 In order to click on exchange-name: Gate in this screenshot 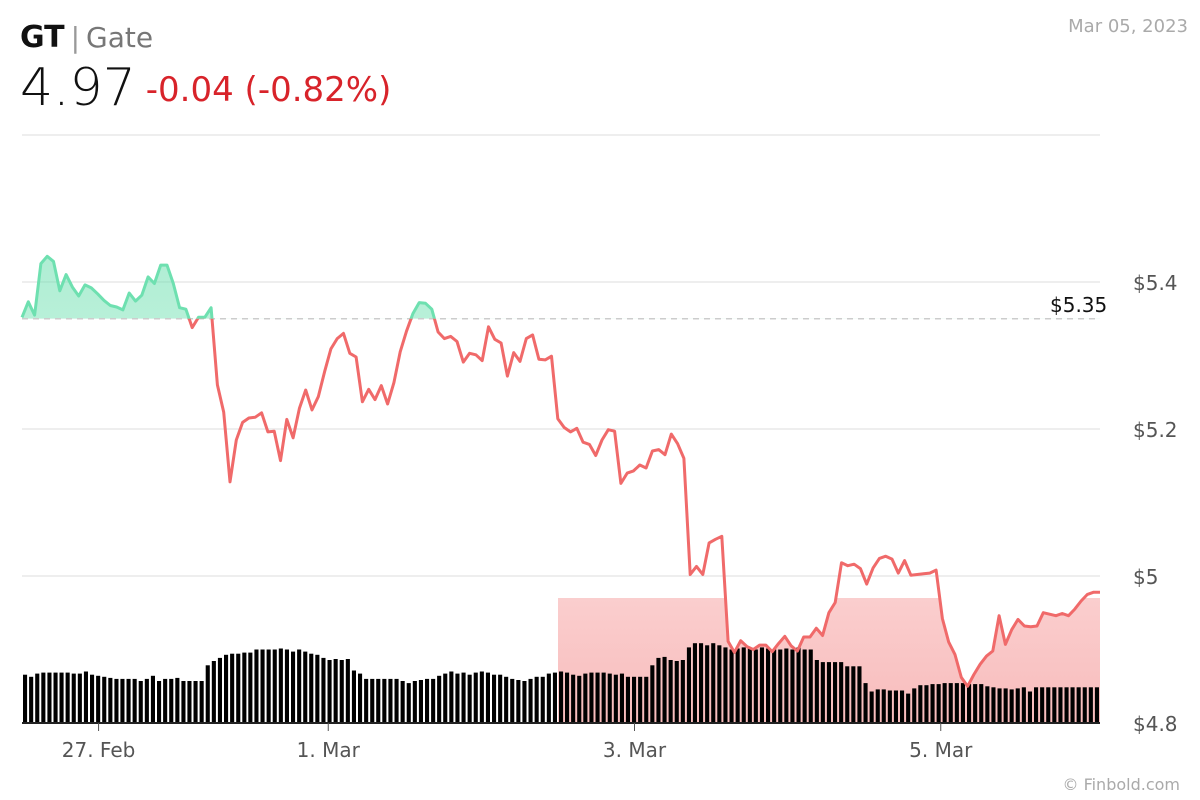, I will do `click(120, 37)`.